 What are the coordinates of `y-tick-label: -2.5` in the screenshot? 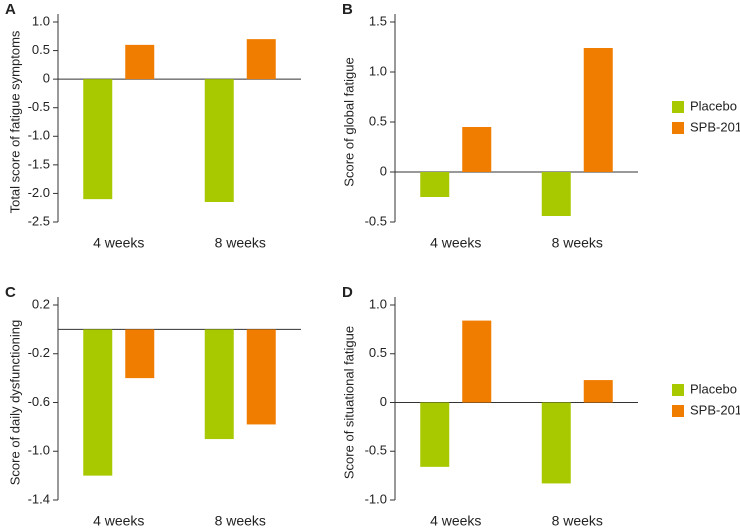 It's located at (39, 220).